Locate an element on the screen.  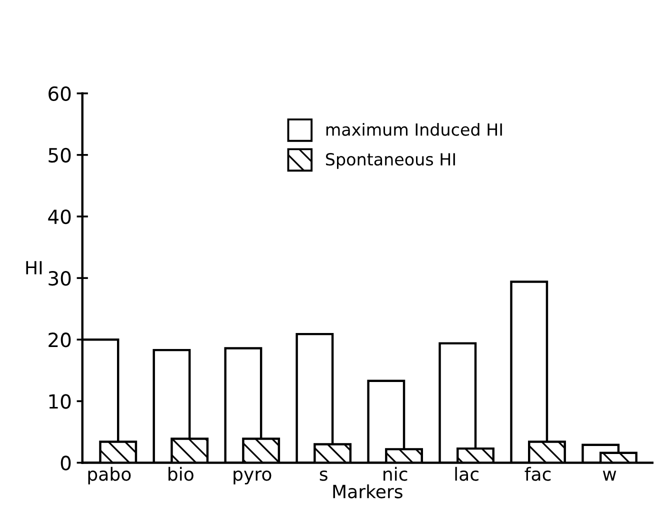
x-tick-label: bio is located at coordinates (181, 473).